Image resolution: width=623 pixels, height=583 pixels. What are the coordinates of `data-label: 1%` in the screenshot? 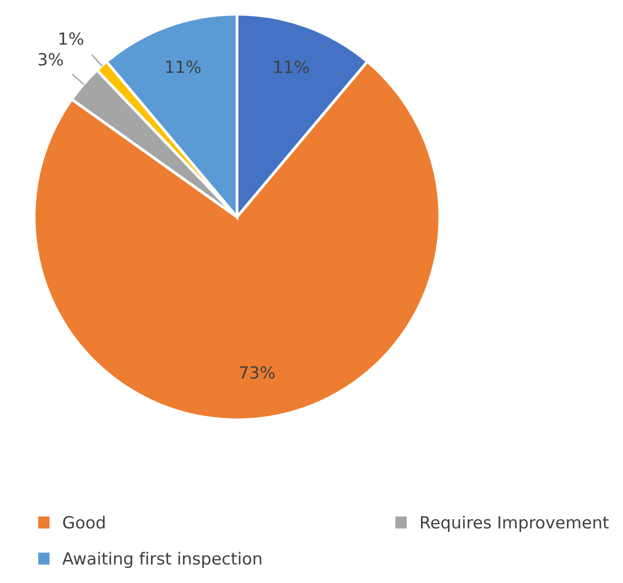 It's located at (72, 38).